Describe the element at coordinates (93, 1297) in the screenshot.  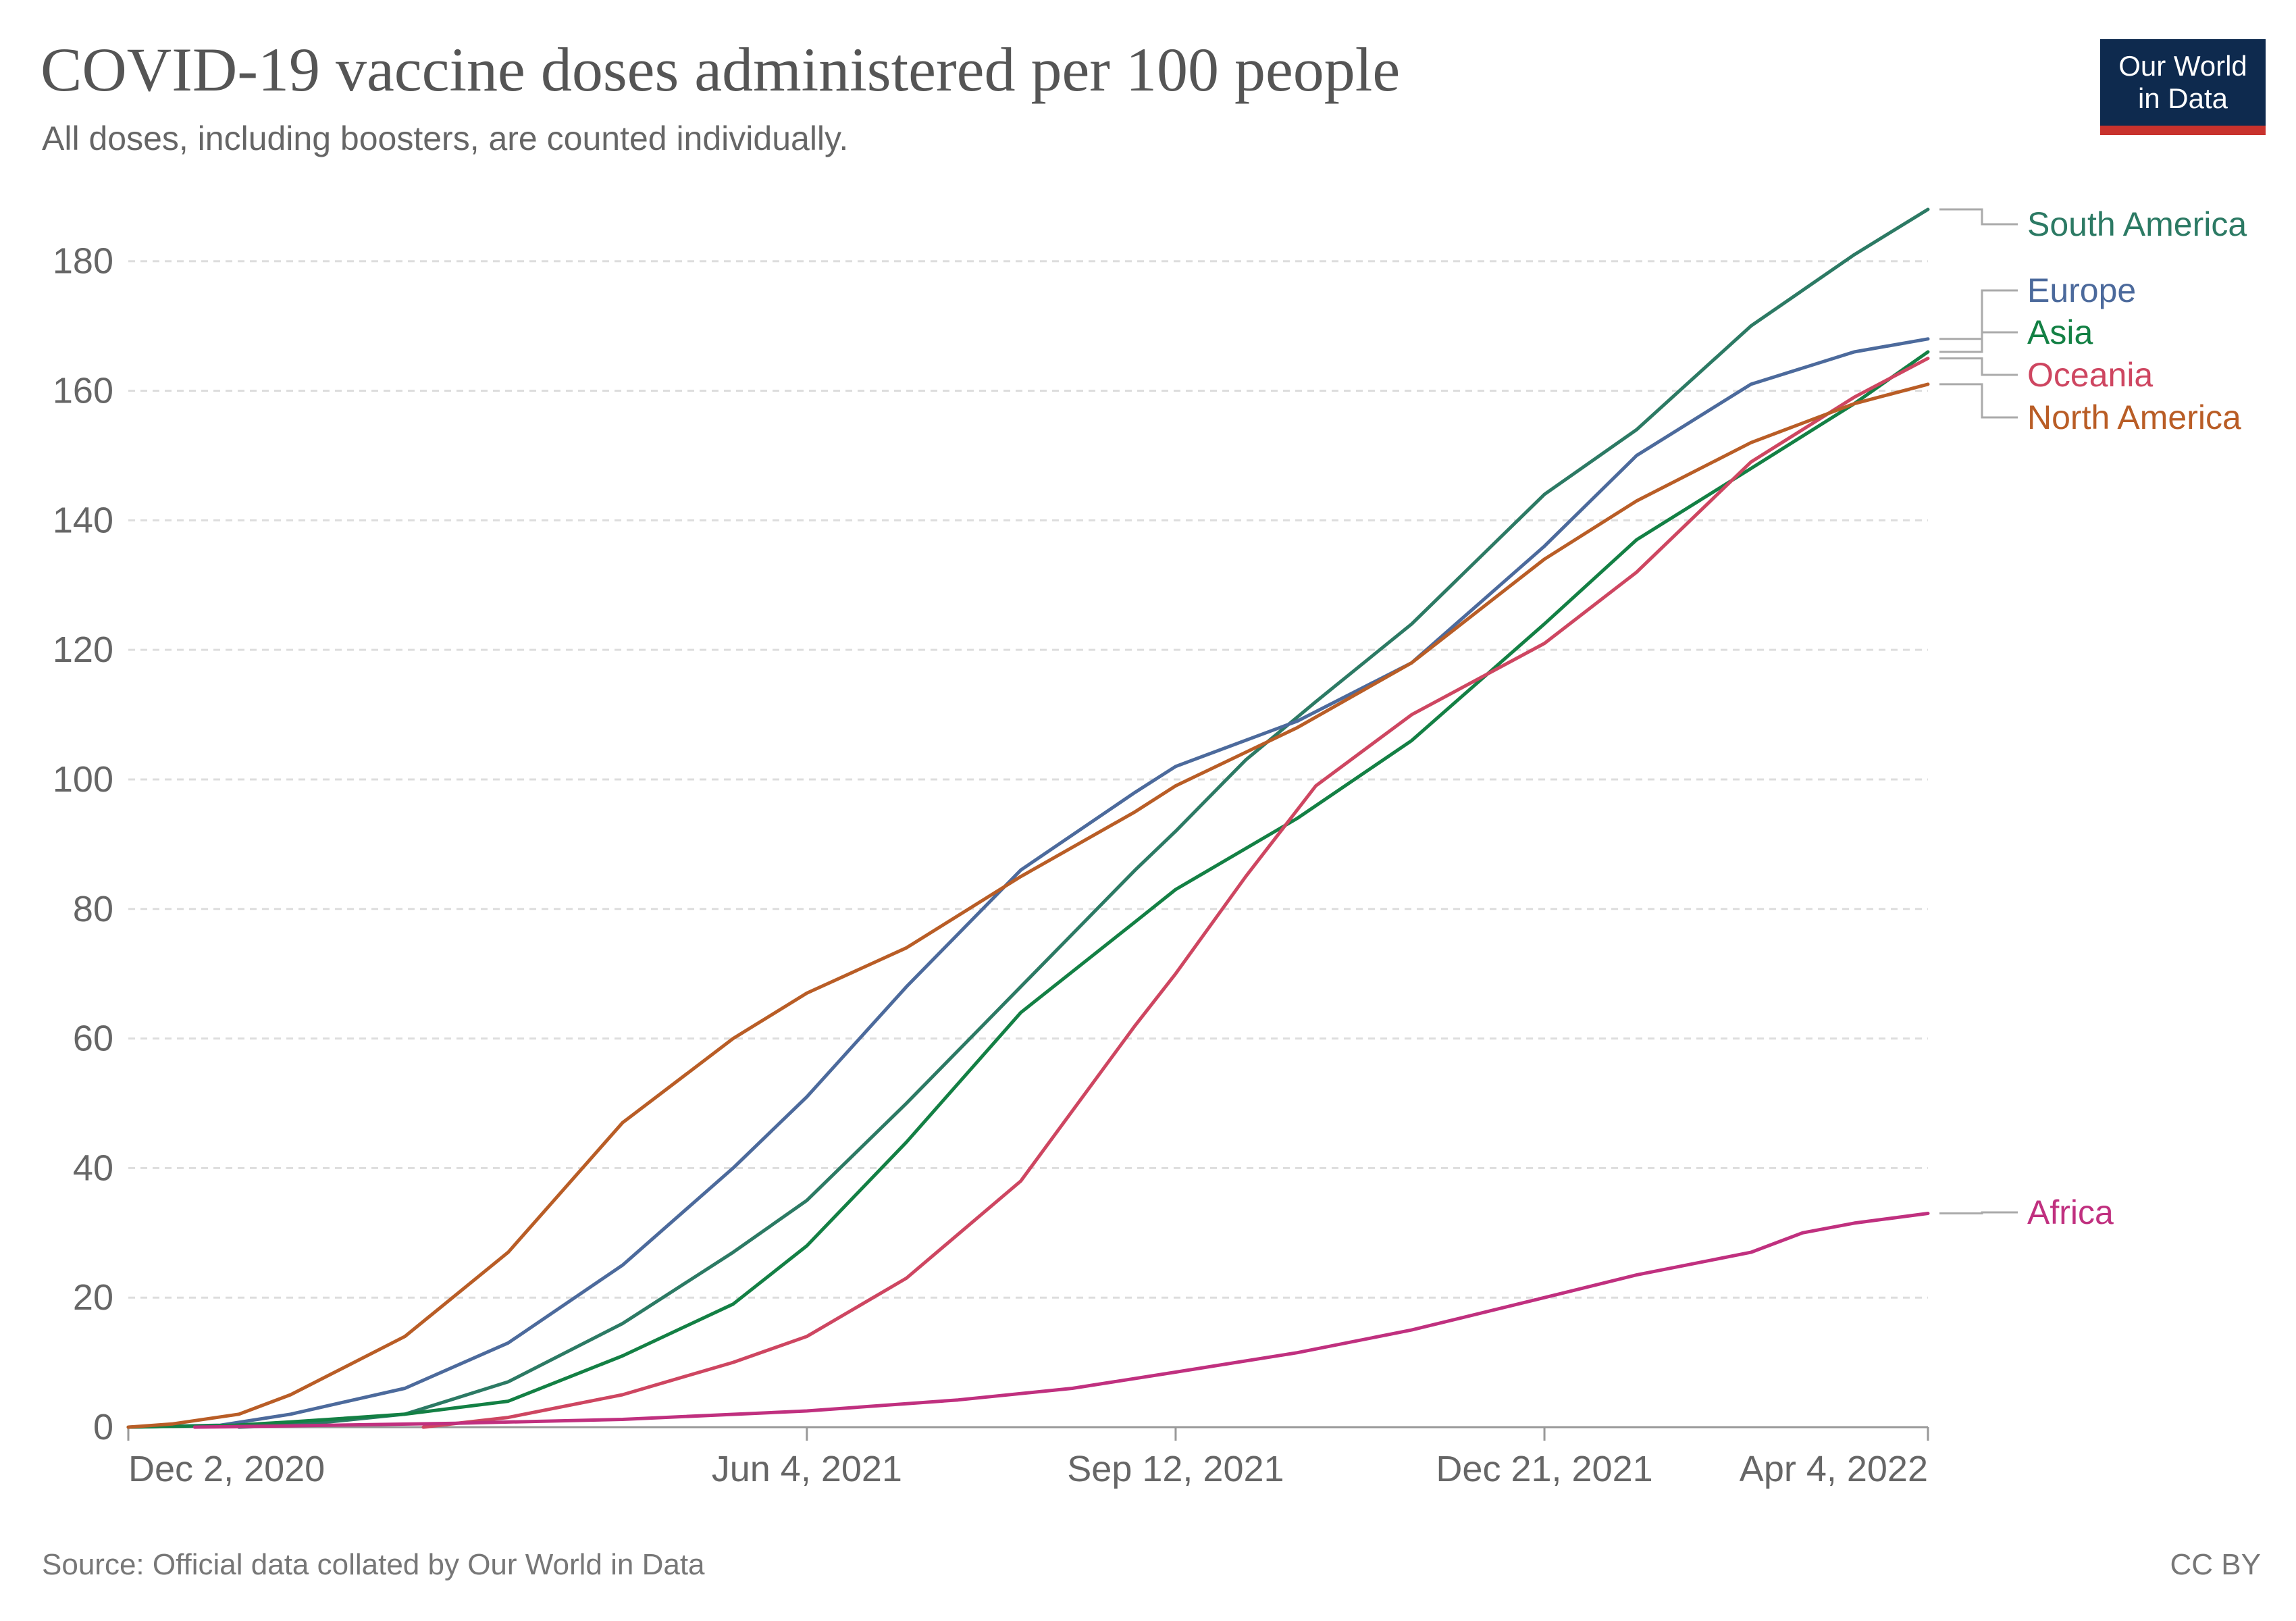
I see `y-tick-label: 20` at that location.